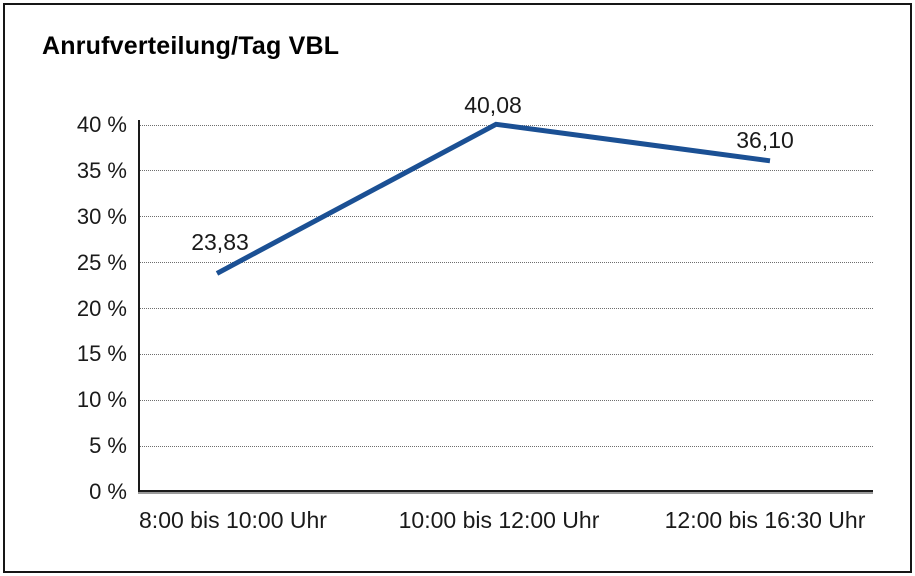  Describe the element at coordinates (493, 105) in the screenshot. I see `data-label-2: 40,08` at that location.